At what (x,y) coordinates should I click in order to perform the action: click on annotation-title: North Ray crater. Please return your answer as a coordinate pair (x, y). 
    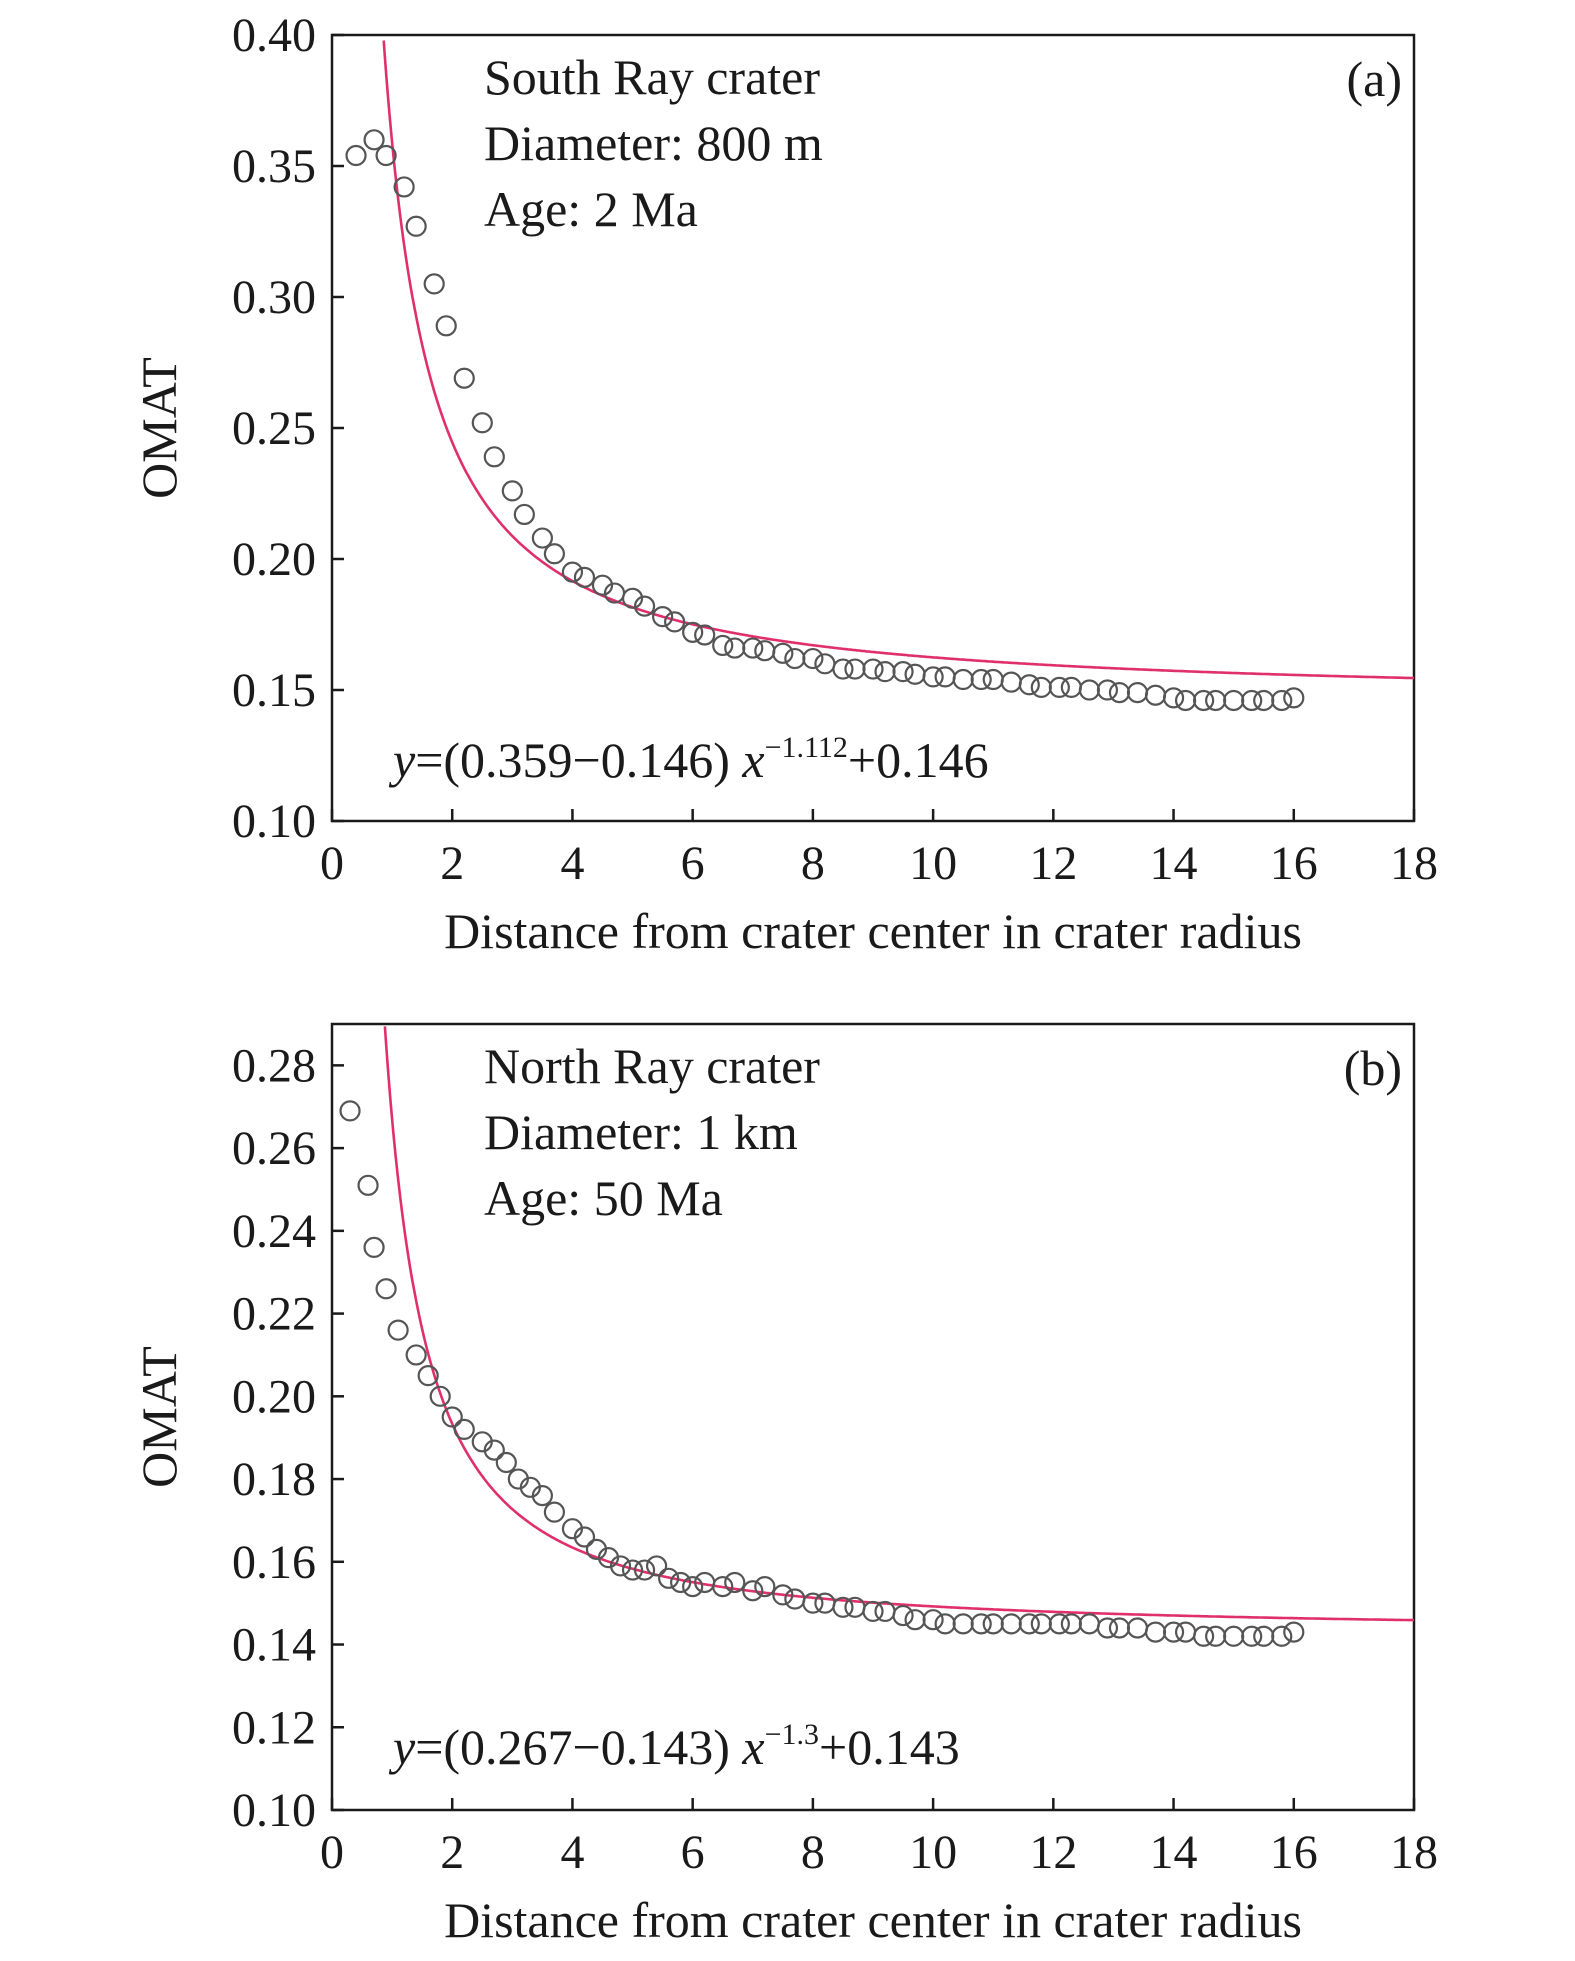
    Looking at the image, I should click on (652, 1066).